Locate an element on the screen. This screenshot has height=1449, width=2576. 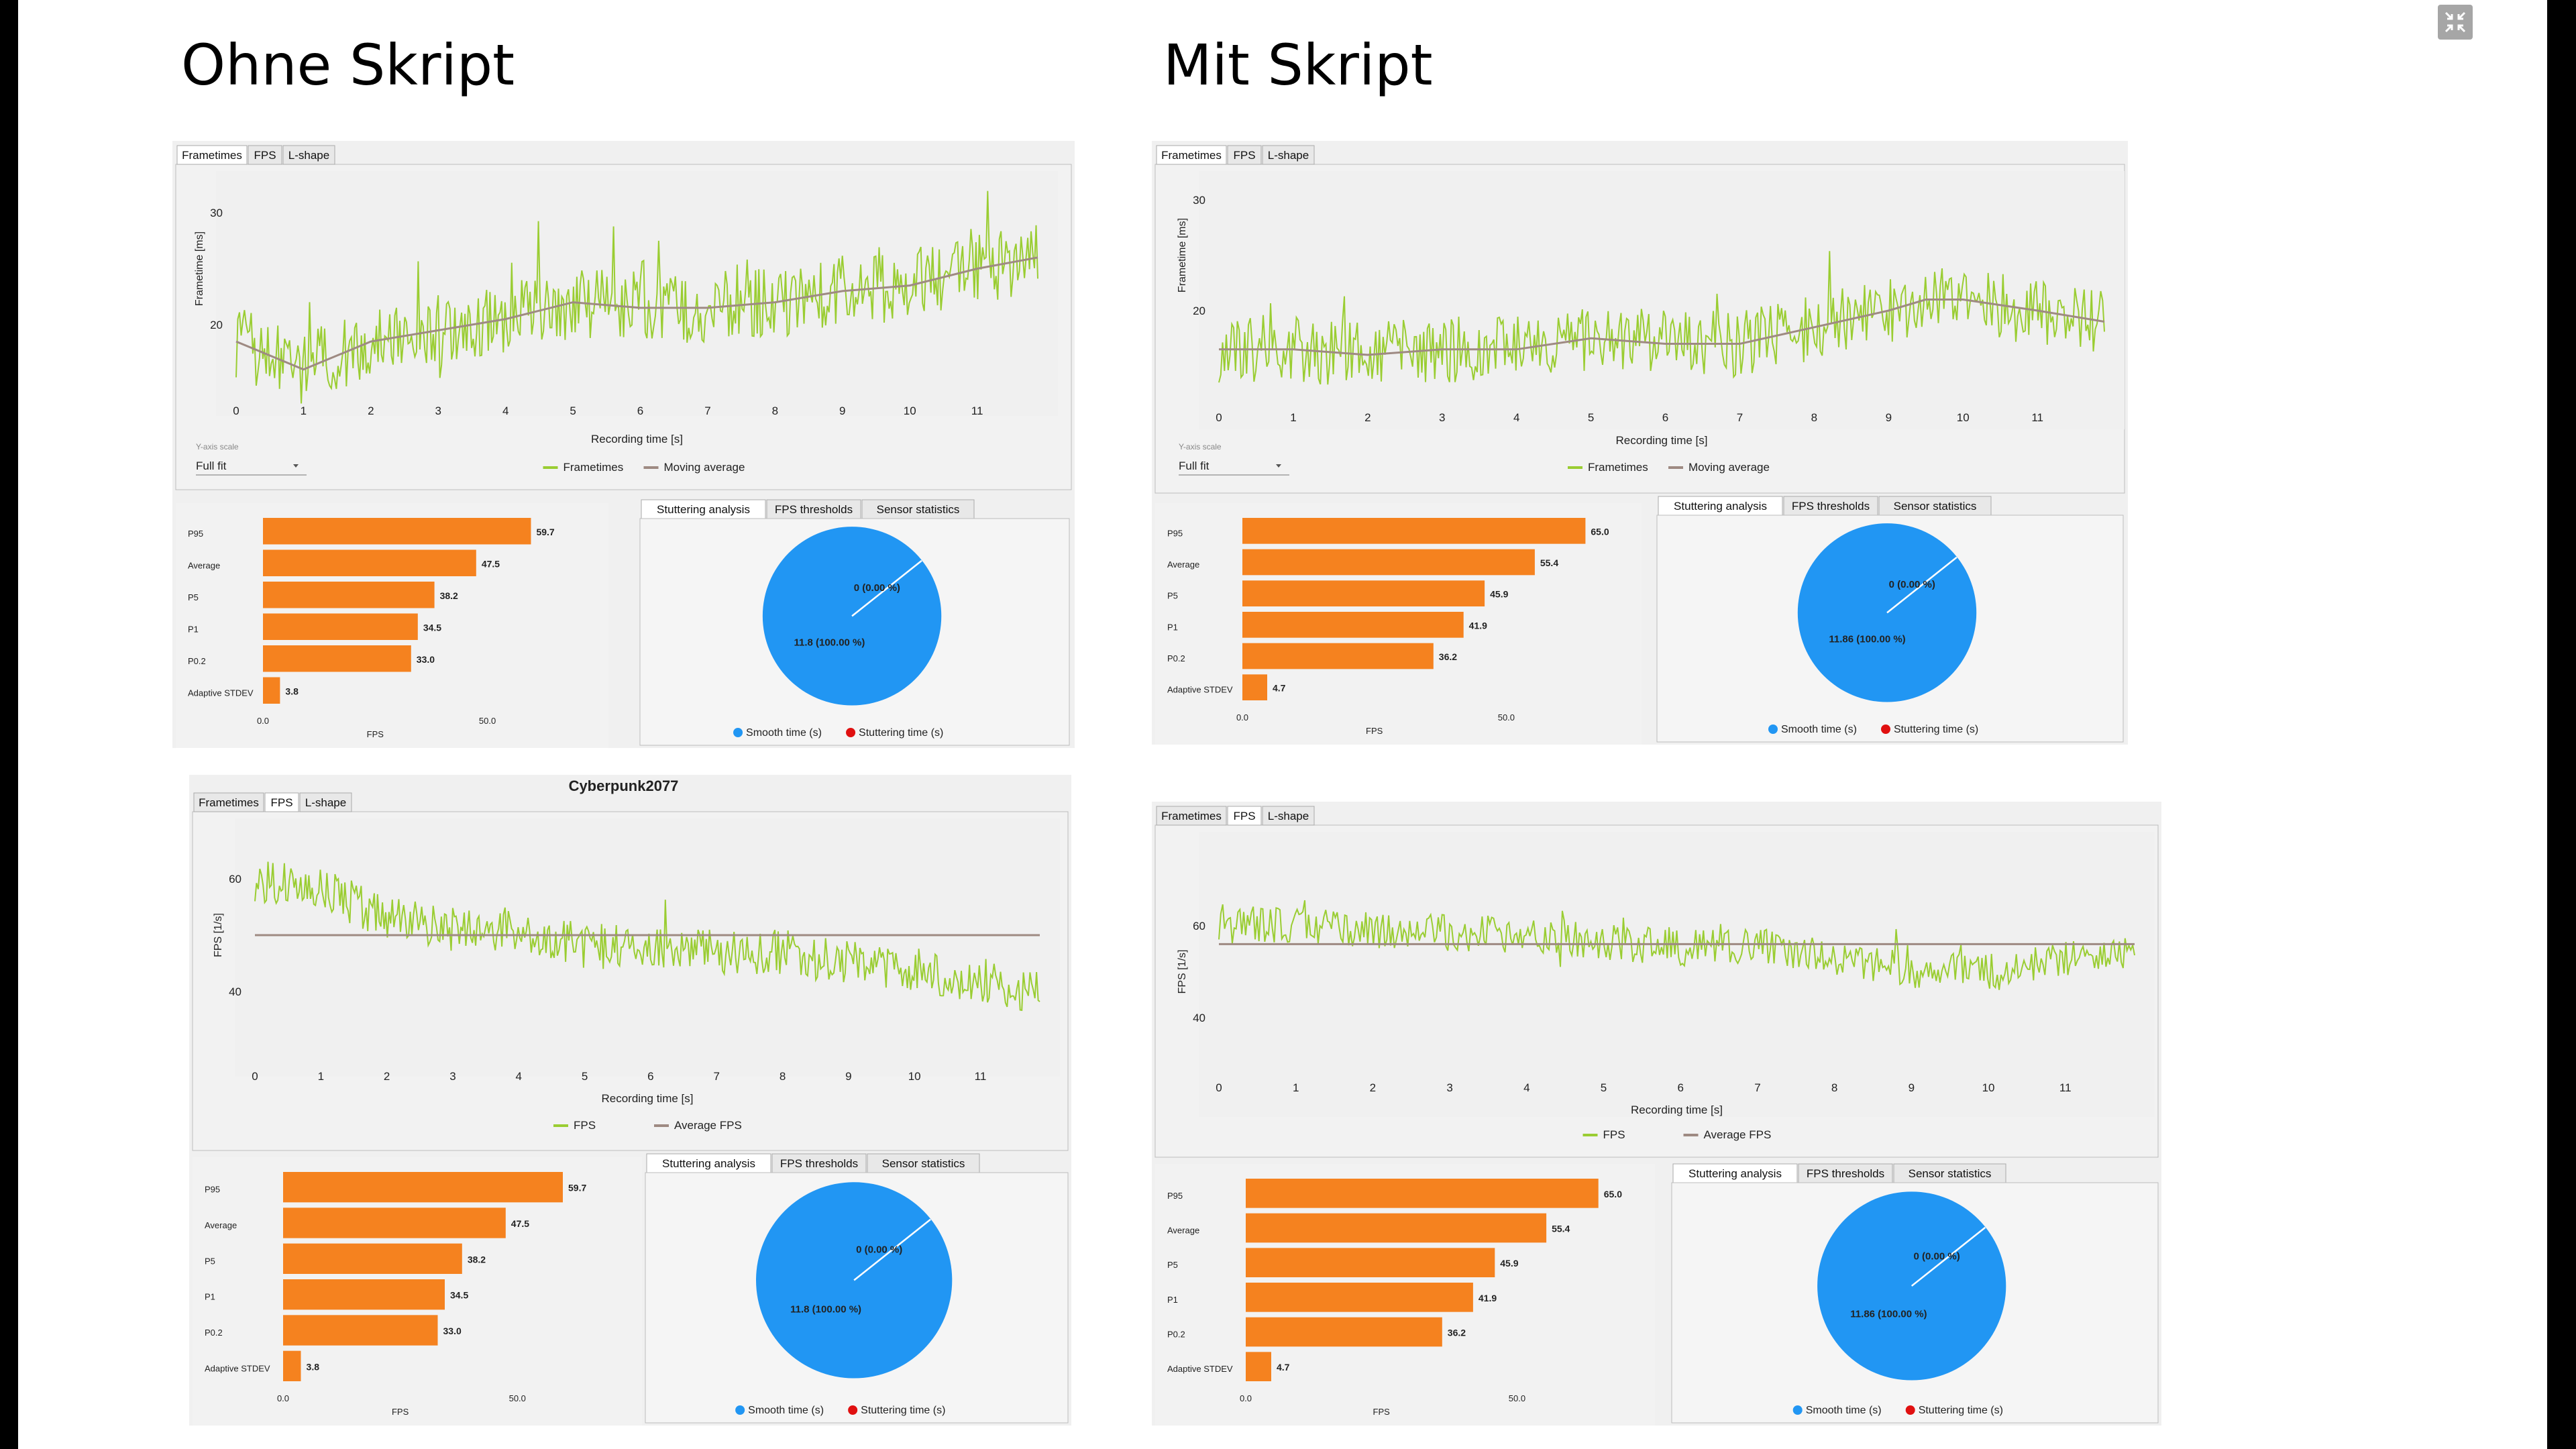
pie-legend-label: Stuttering time (s) is located at coordinates (901, 733).